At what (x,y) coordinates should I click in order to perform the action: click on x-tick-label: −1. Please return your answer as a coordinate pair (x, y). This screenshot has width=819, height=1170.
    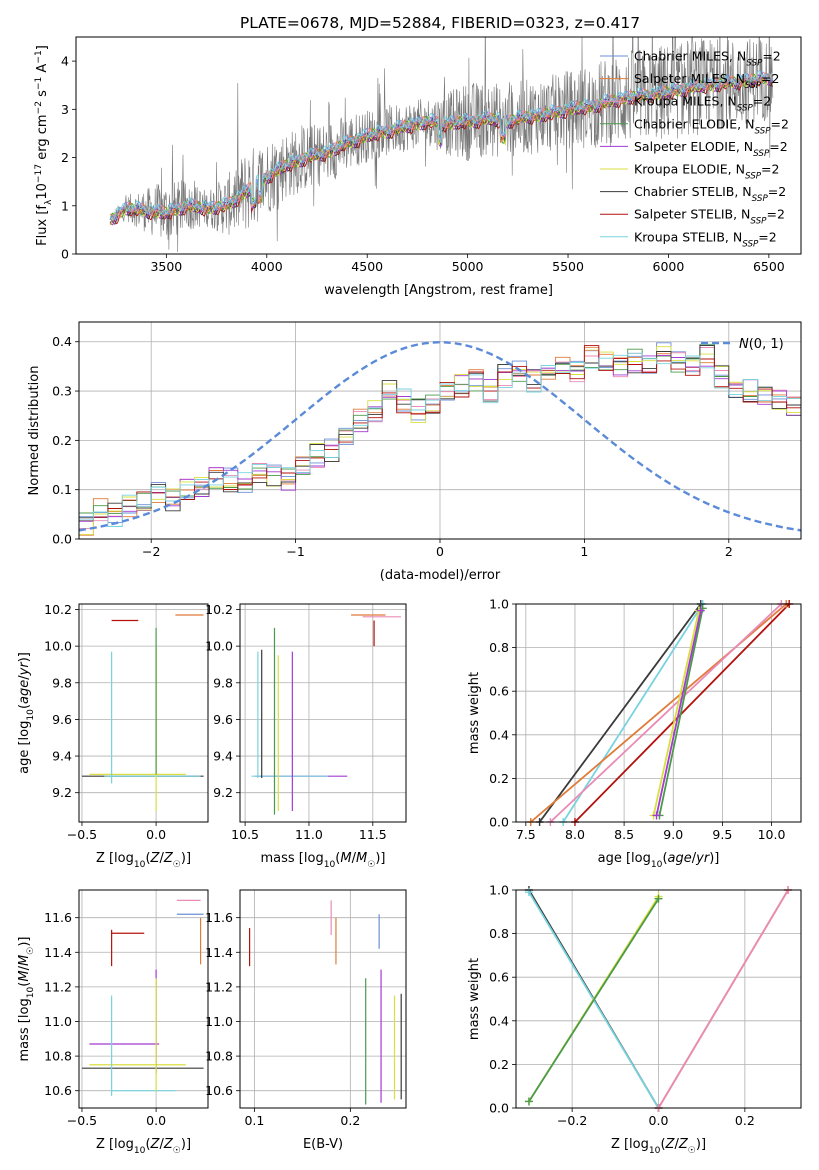
    Looking at the image, I should click on (295, 551).